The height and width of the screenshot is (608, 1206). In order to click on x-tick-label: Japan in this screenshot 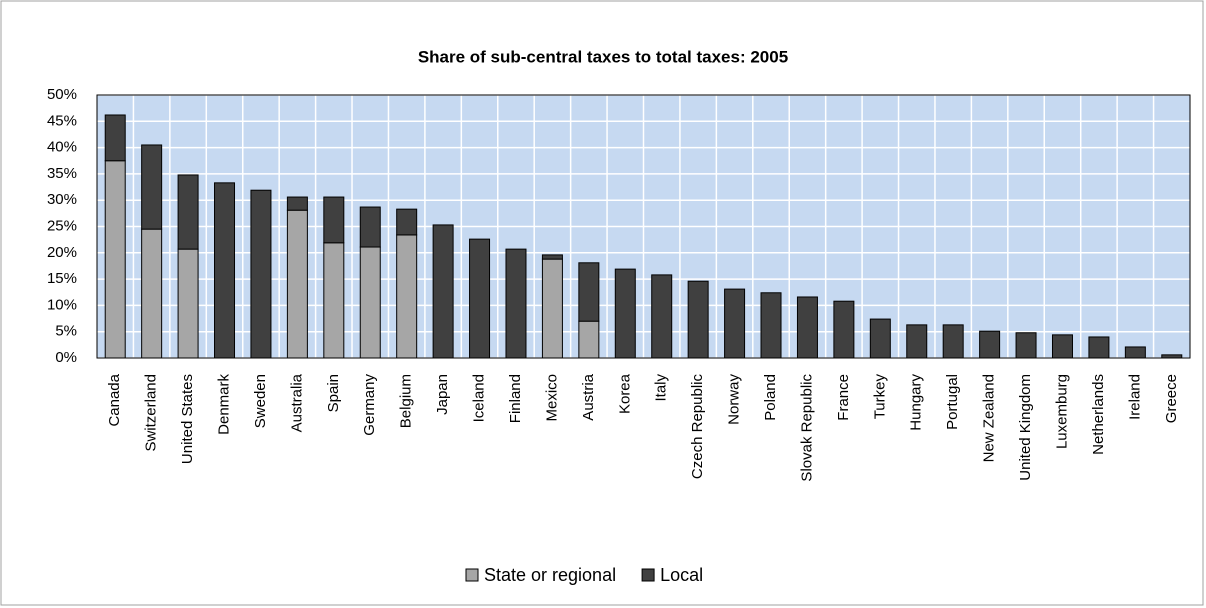, I will do `click(442, 394)`.